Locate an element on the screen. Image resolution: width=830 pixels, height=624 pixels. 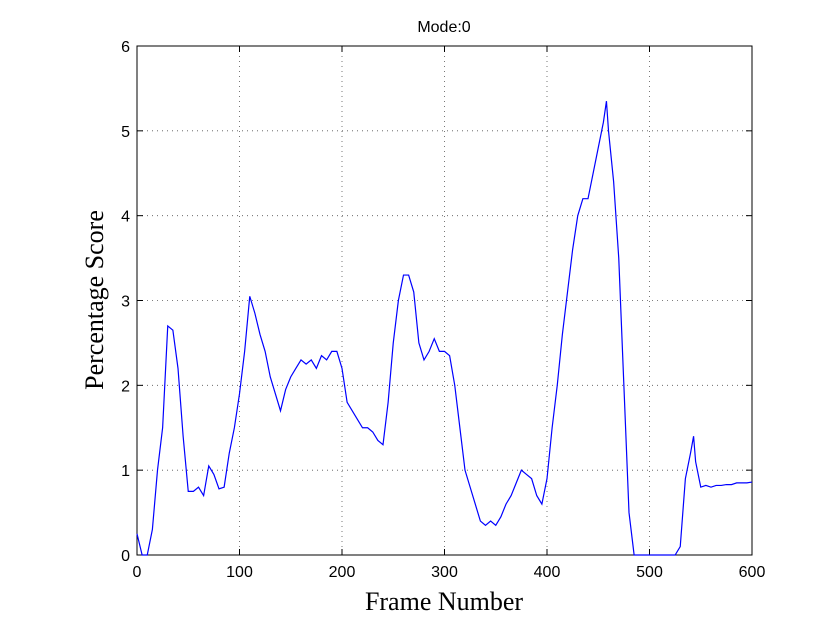
y-tick-label: 0 is located at coordinates (125, 556).